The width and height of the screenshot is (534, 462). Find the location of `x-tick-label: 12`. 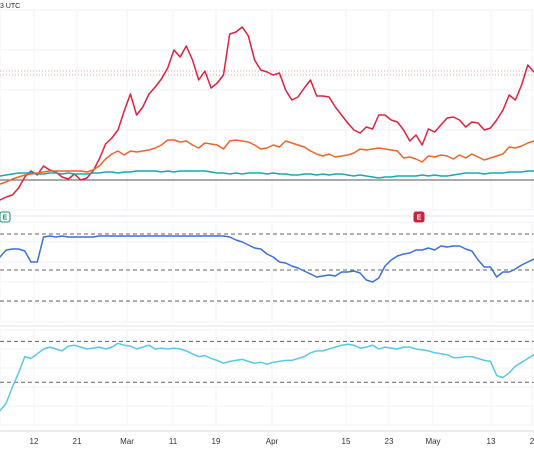

x-tick-label: 12 is located at coordinates (34, 441).